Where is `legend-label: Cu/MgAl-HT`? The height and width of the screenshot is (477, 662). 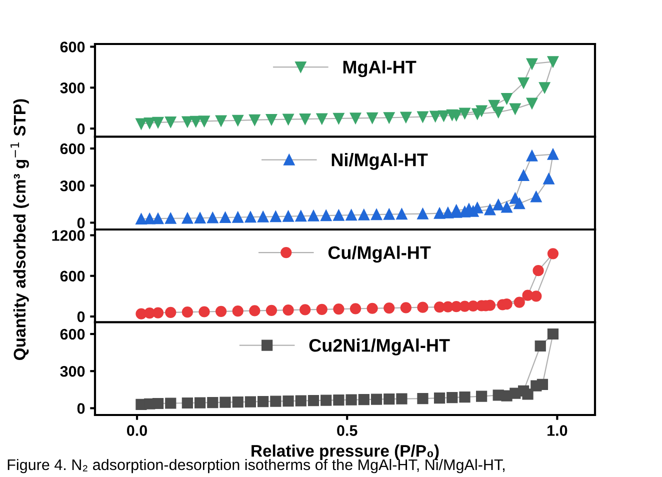
legend-label: Cu/MgAl-HT is located at coordinates (379, 254).